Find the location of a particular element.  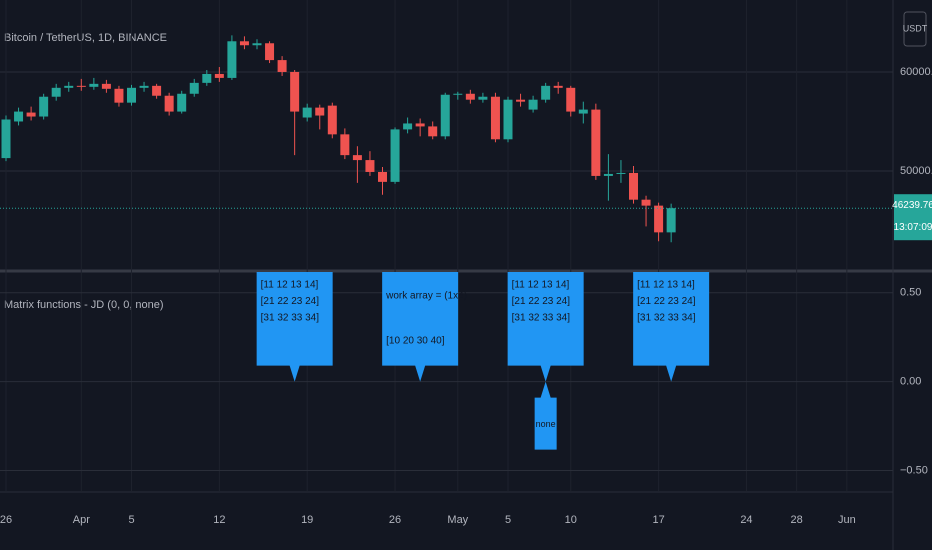

callout-text: [10 20 30 40] is located at coordinates (415, 341).